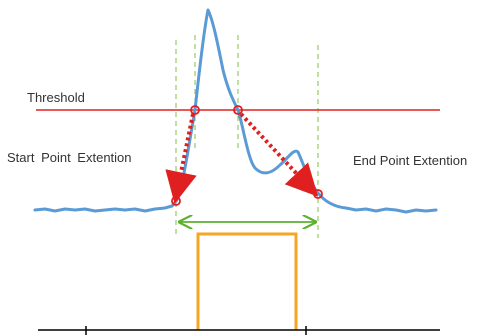  Describe the element at coordinates (69, 157) in the screenshot. I see `start-extension-label: Start Point Extention` at that location.